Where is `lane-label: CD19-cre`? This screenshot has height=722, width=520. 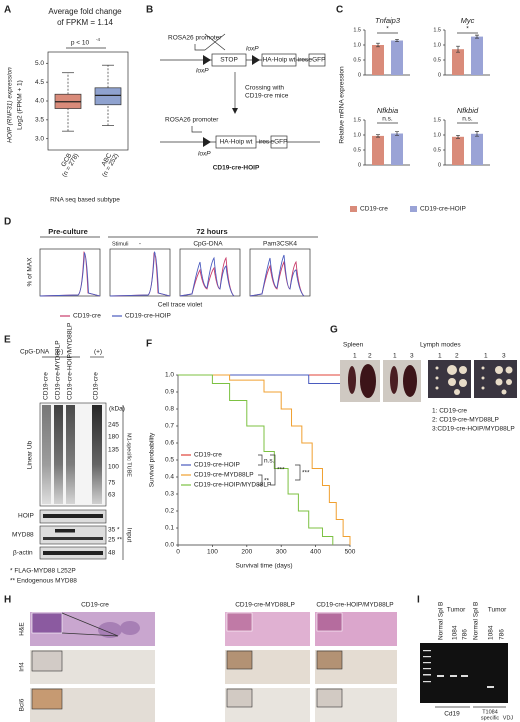
lane-label: CD19-cre is located at coordinates (96, 386).